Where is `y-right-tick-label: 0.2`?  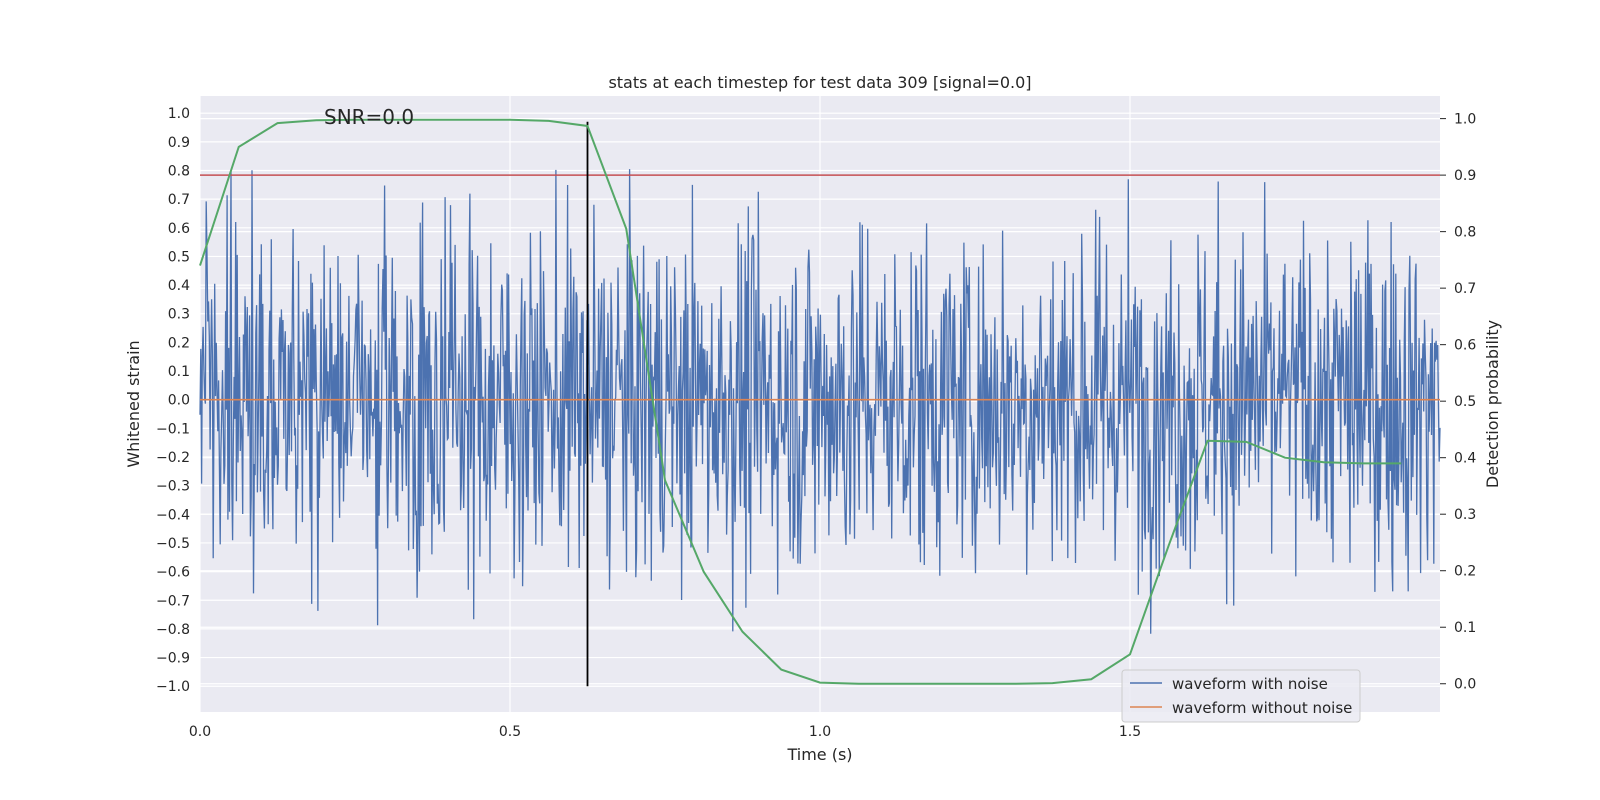
y-right-tick-label: 0.2 is located at coordinates (1465, 572).